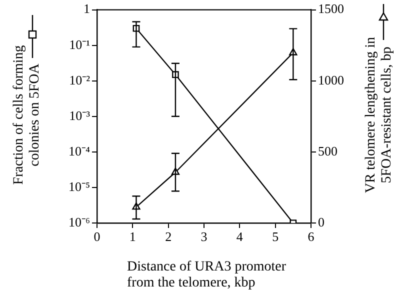 The height and width of the screenshot is (303, 400). Describe the element at coordinates (27, 115) in the screenshot. I see `y-axis-title: Fraction of cells forming colonies on 5FOA` at that location.